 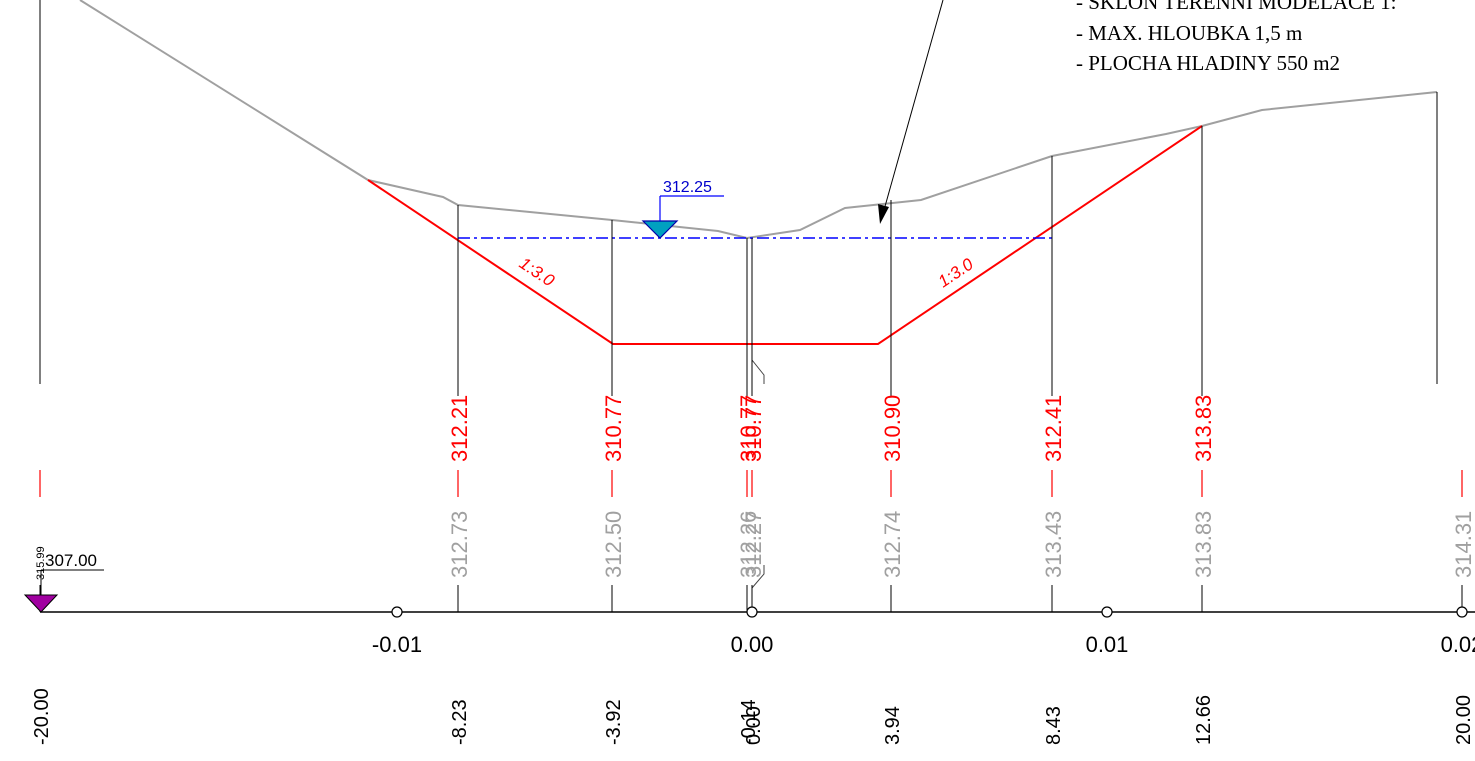 What do you see at coordinates (1107, 644) in the screenshot?
I see `axis-tick-label: 0.01` at bounding box center [1107, 644].